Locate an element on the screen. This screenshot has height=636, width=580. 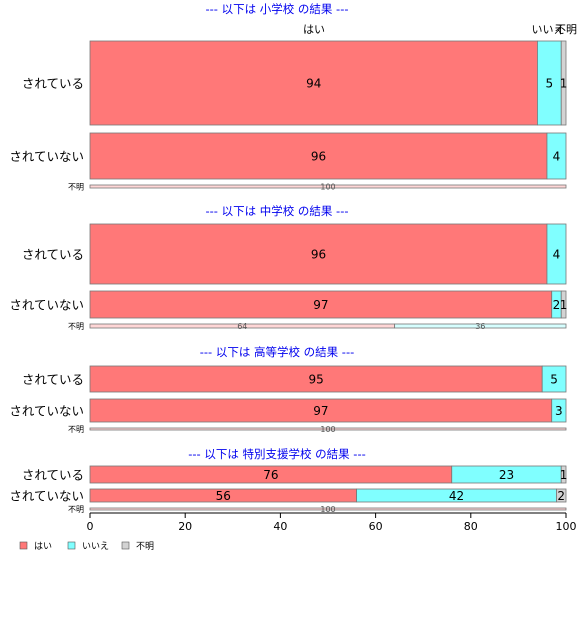
bar-segment-p4-r3-s1 is located at coordinates (328, 509).